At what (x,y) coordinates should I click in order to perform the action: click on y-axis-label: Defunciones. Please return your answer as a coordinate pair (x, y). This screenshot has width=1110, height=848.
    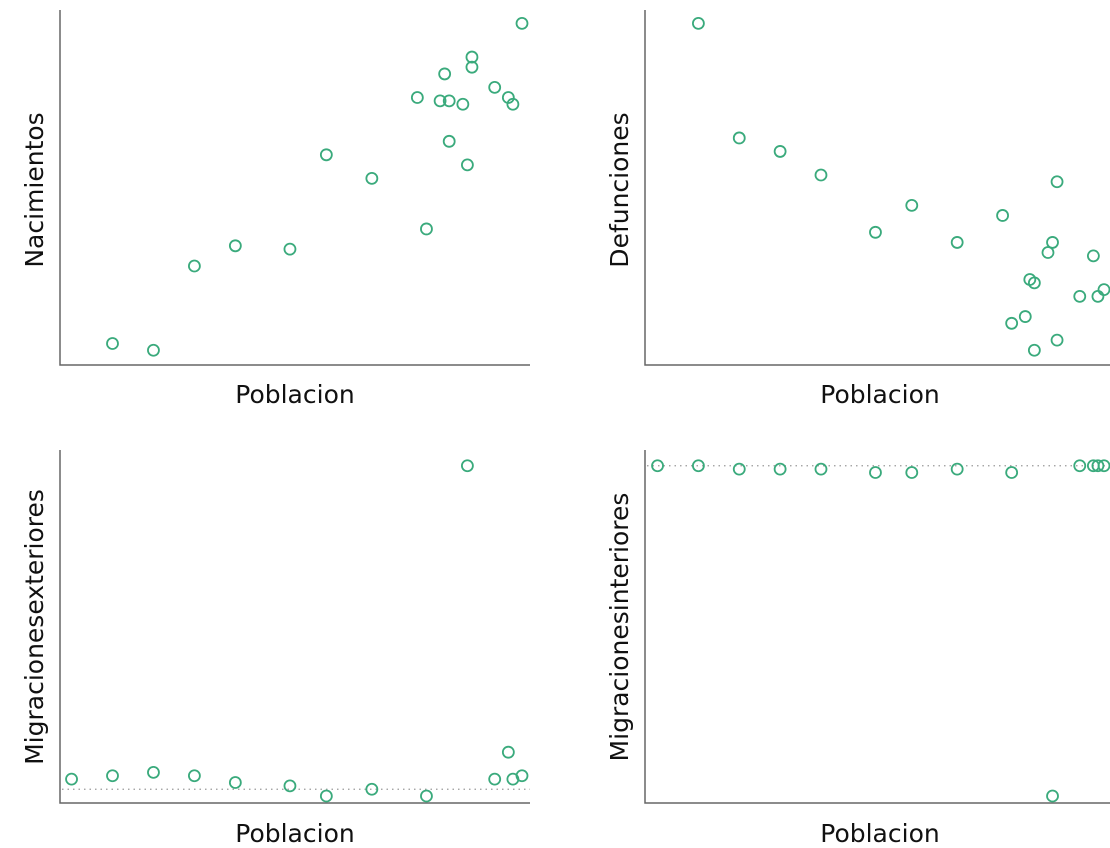
    Looking at the image, I should click on (619, 189).